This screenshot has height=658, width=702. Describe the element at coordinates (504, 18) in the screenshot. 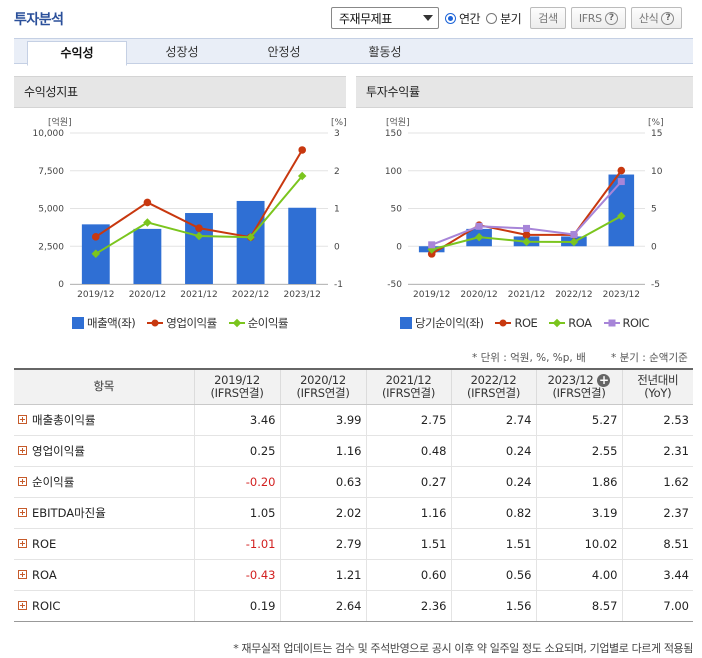

I see `radio-quarter: 분기` at that location.